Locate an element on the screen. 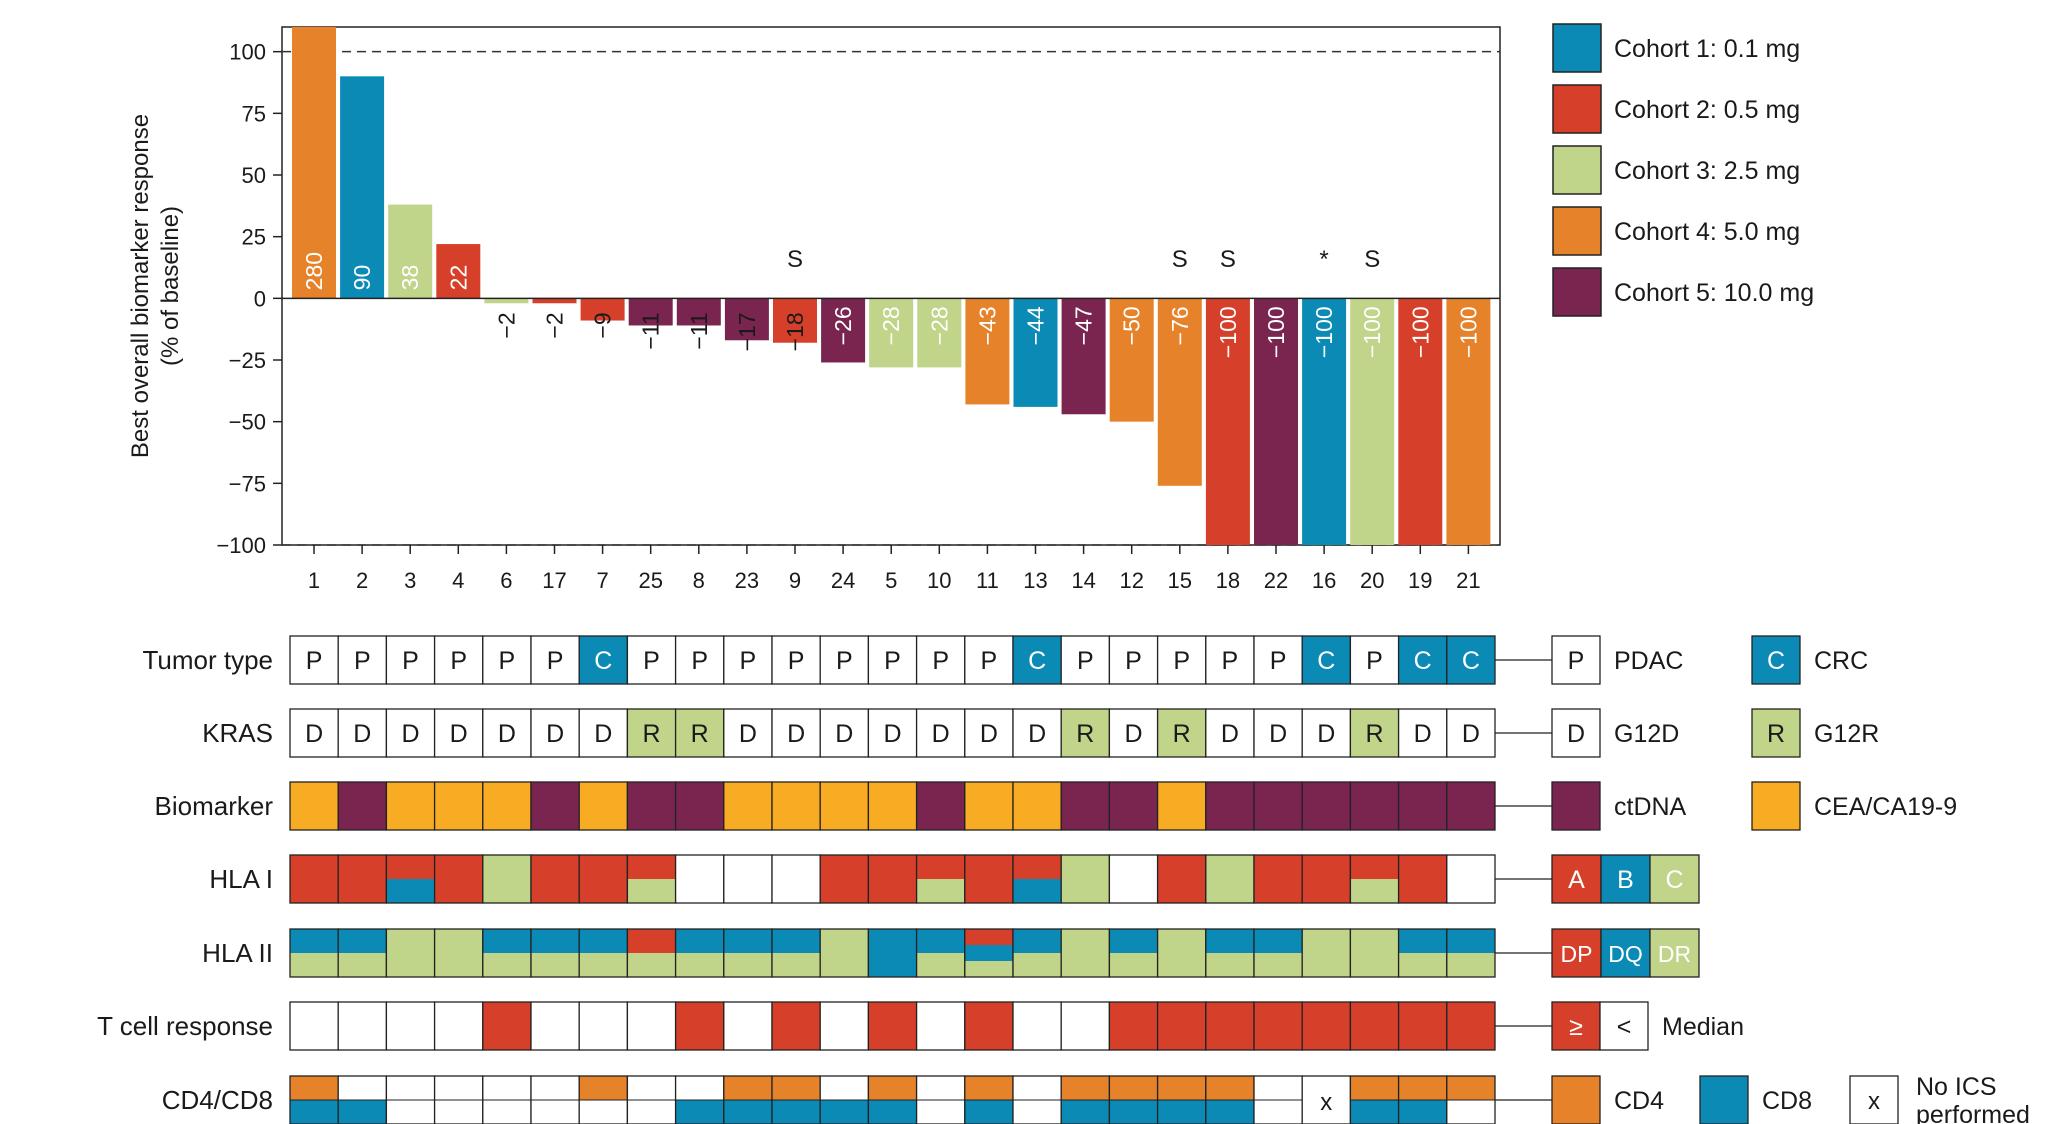  x-tick-label: 17 is located at coordinates (554, 580).